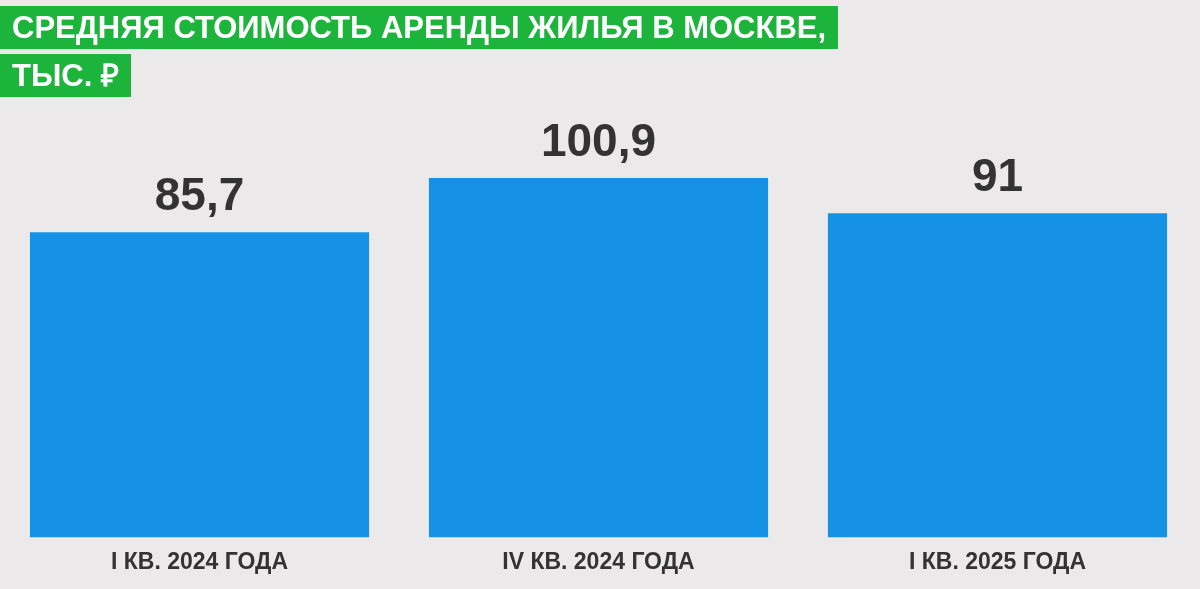 This screenshot has width=1200, height=589. Describe the element at coordinates (598, 139) in the screenshot. I see `data-label: 100,9` at that location.